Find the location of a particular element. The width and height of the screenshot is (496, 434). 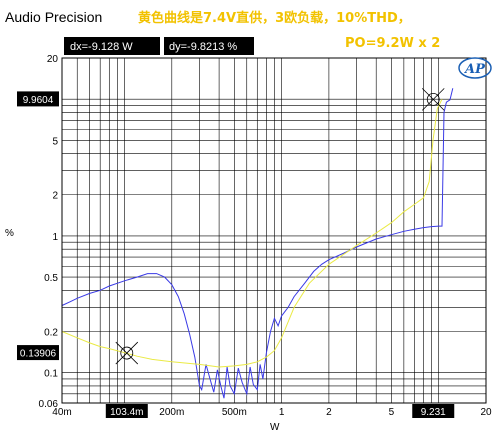

y-tick-label: 0.06 is located at coordinates (49, 404).